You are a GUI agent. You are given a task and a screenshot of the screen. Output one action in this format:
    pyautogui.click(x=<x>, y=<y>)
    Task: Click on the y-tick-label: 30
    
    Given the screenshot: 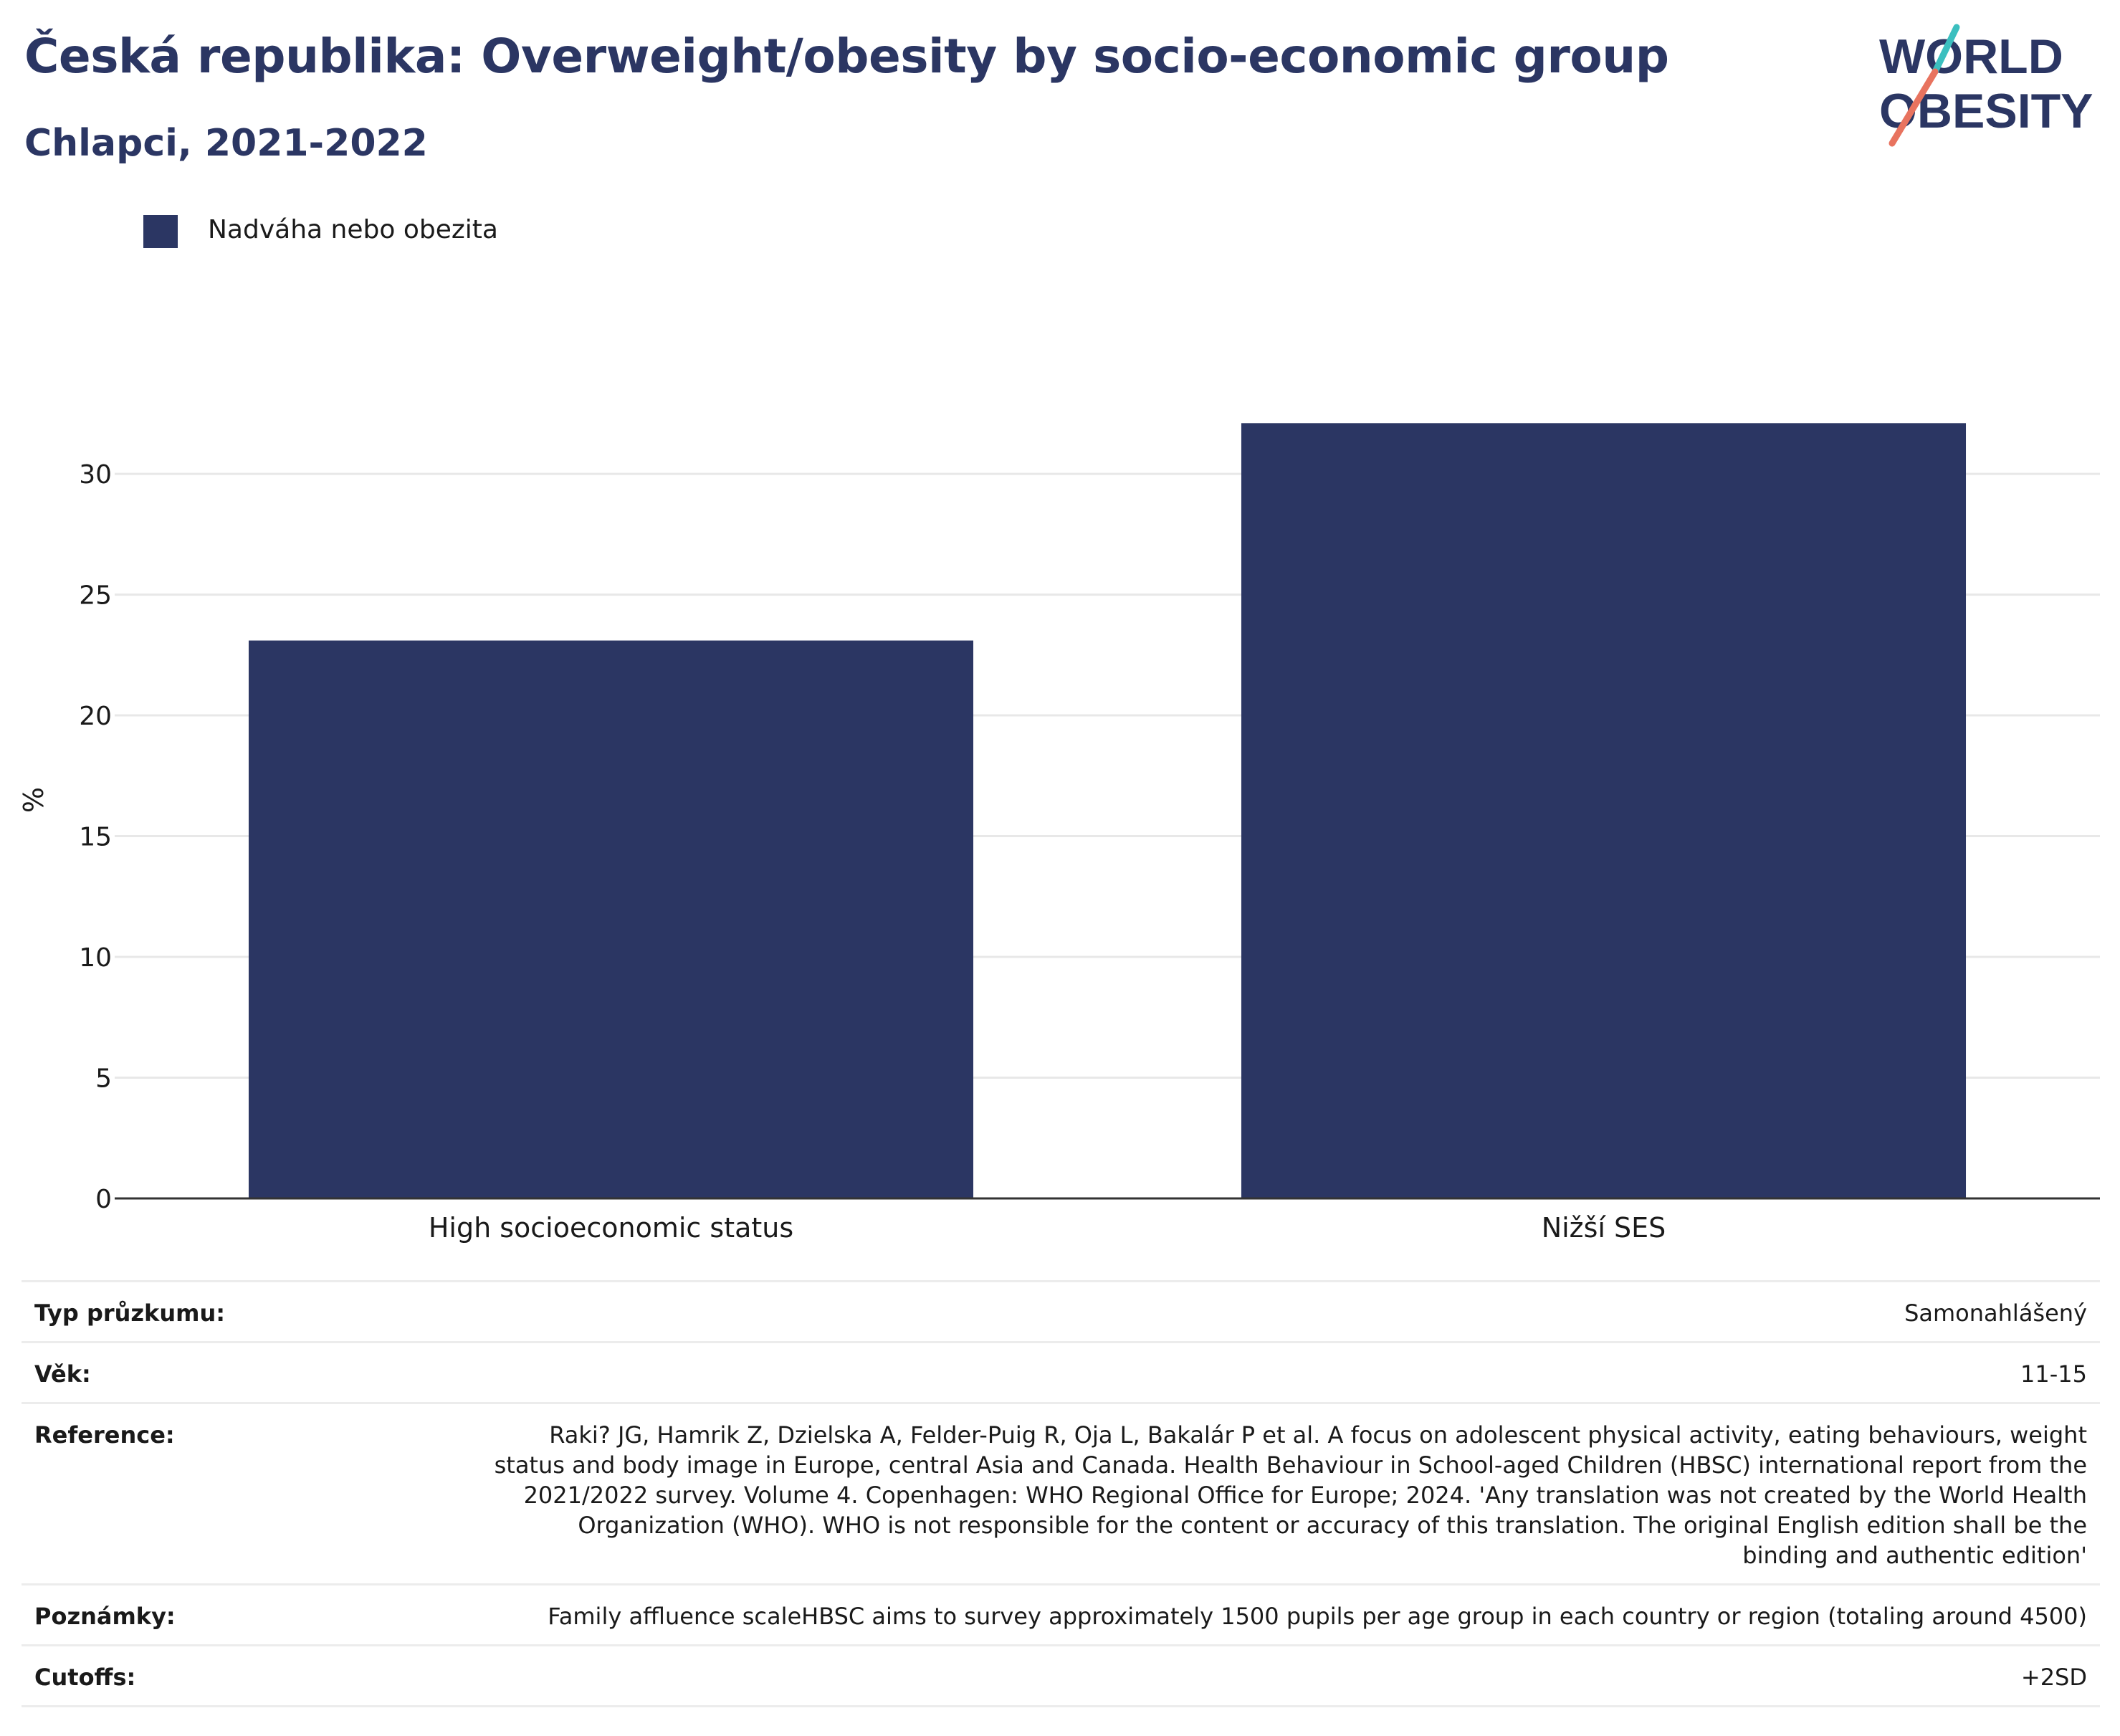 What is the action you would take?
    pyautogui.click(x=96, y=475)
    